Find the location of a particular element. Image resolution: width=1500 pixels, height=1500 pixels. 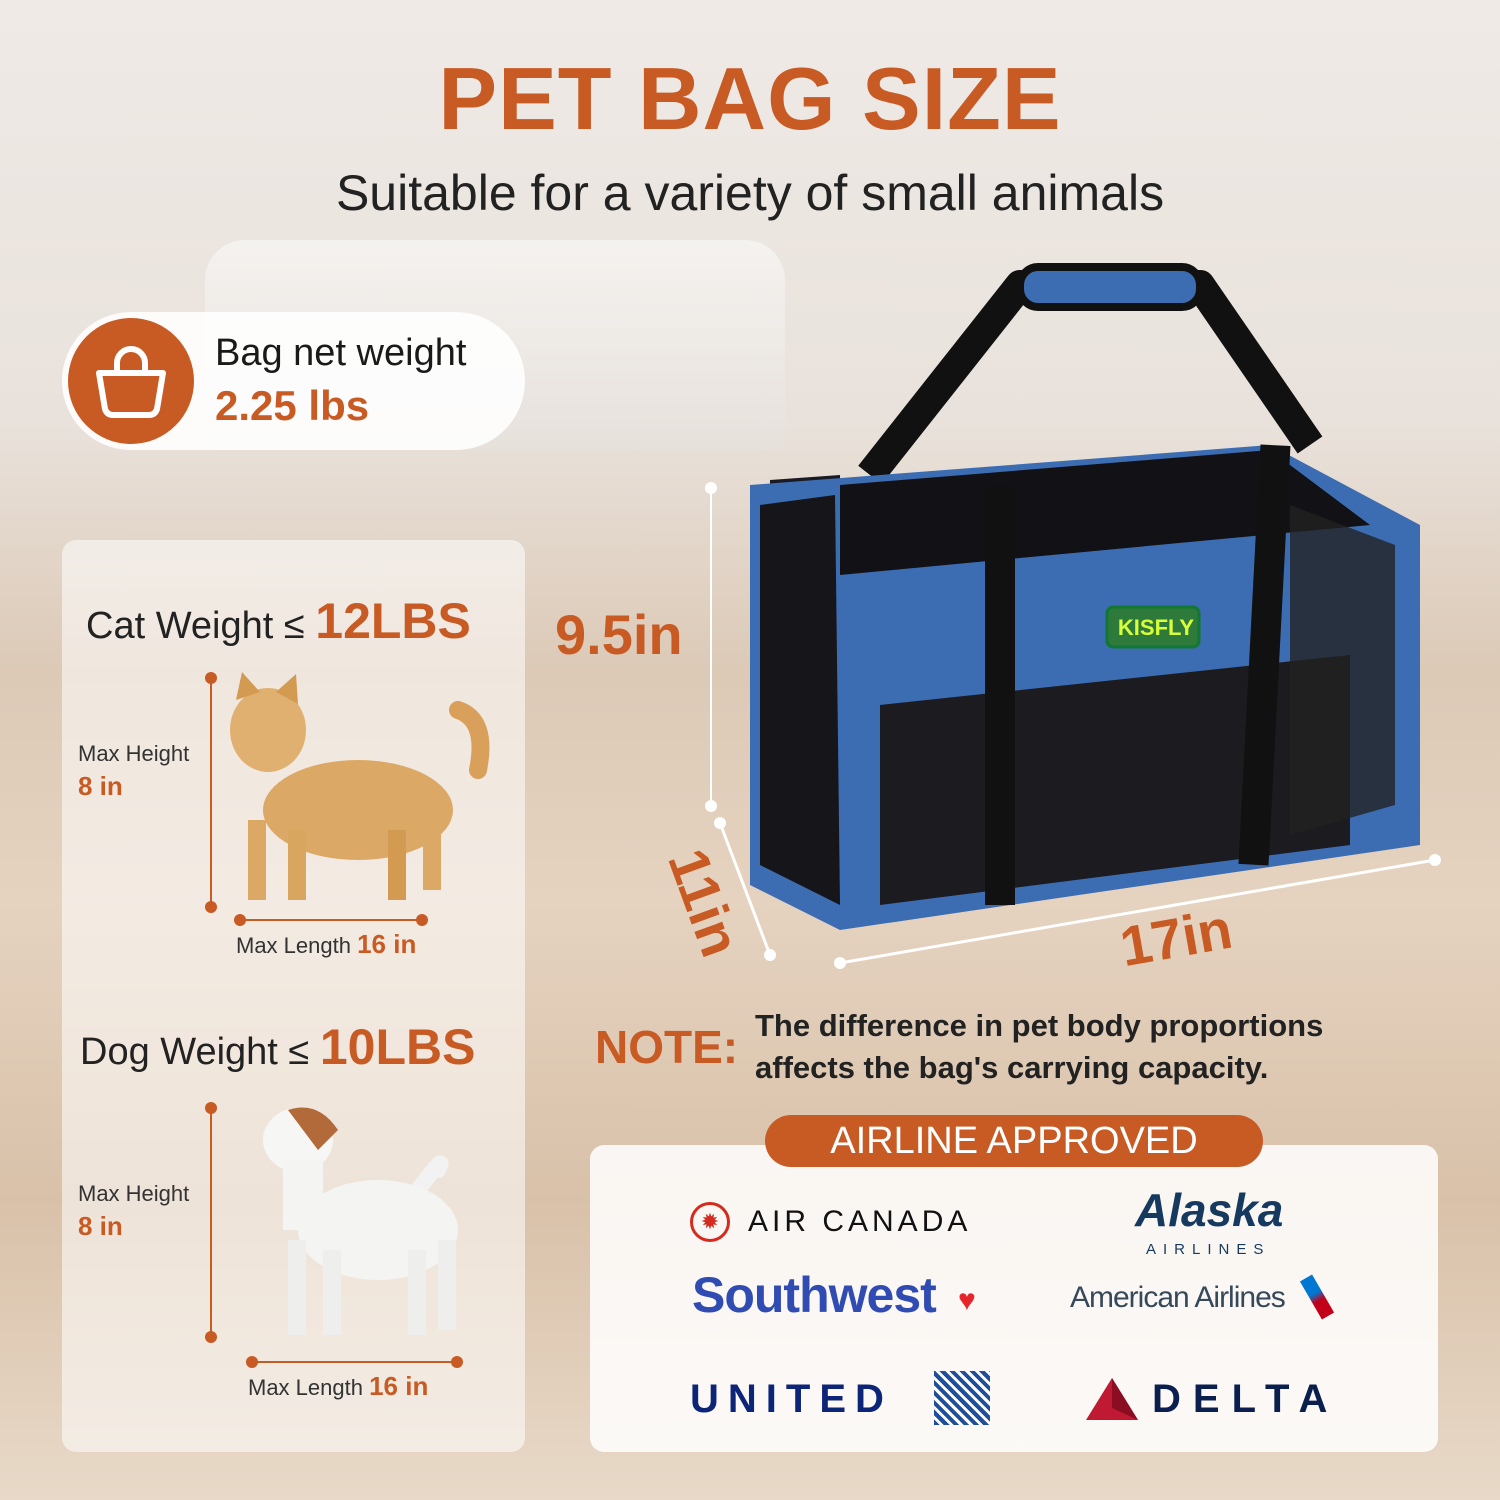

cat-image is located at coordinates (360, 786).